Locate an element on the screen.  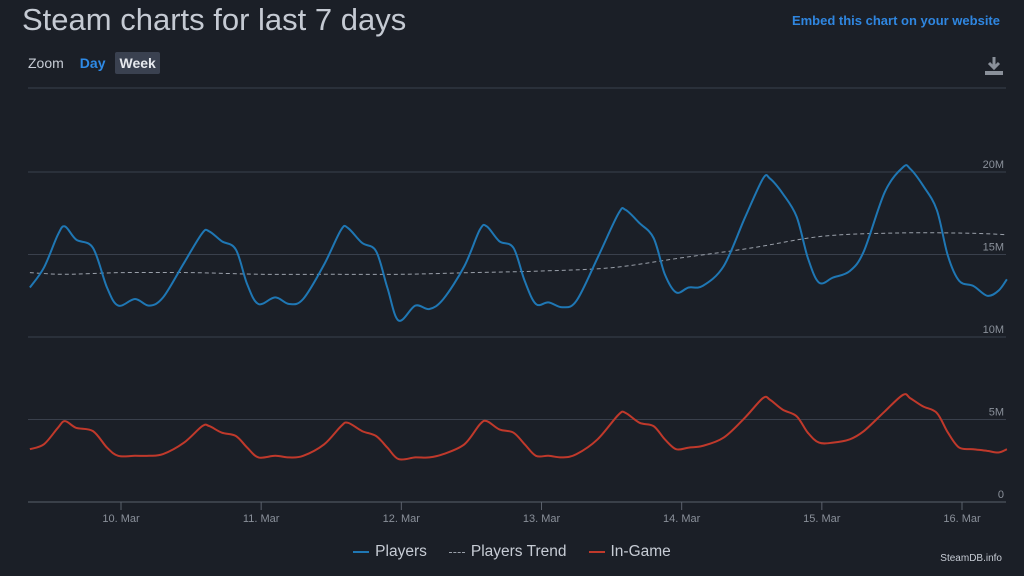
zoom-day-button: Day is located at coordinates (92, 63).